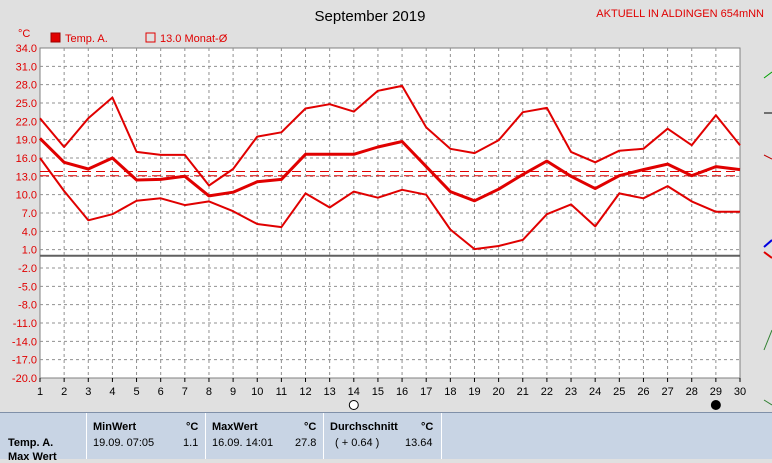 The height and width of the screenshot is (463, 772). Describe the element at coordinates (281, 392) in the screenshot. I see `x-tick-label: 11` at that location.